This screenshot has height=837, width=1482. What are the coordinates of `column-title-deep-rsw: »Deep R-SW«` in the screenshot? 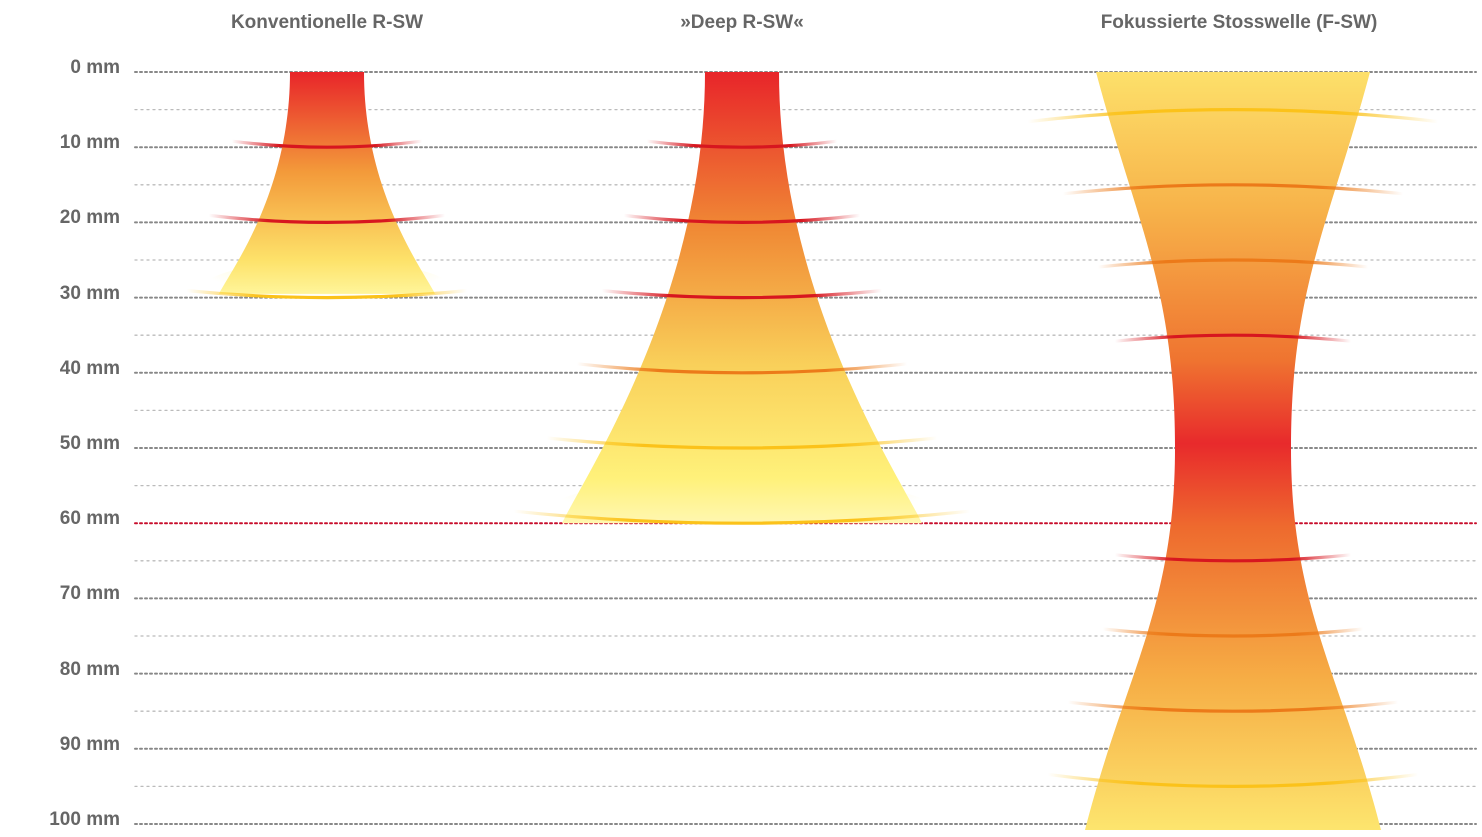 It's located at (742, 22).